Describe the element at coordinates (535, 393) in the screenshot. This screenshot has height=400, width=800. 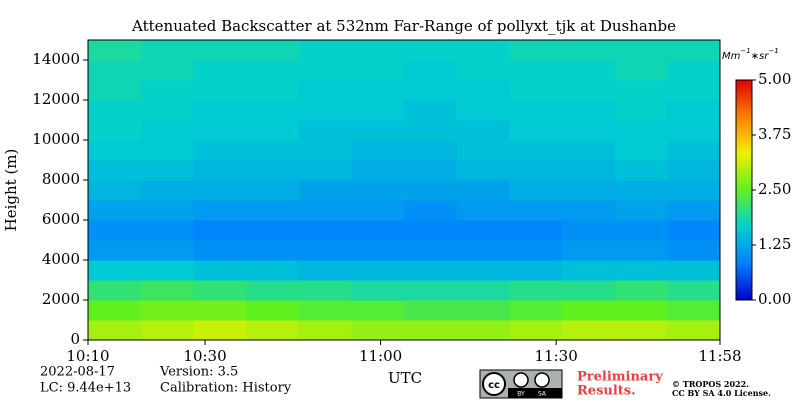
I see `badge-strip` at that location.